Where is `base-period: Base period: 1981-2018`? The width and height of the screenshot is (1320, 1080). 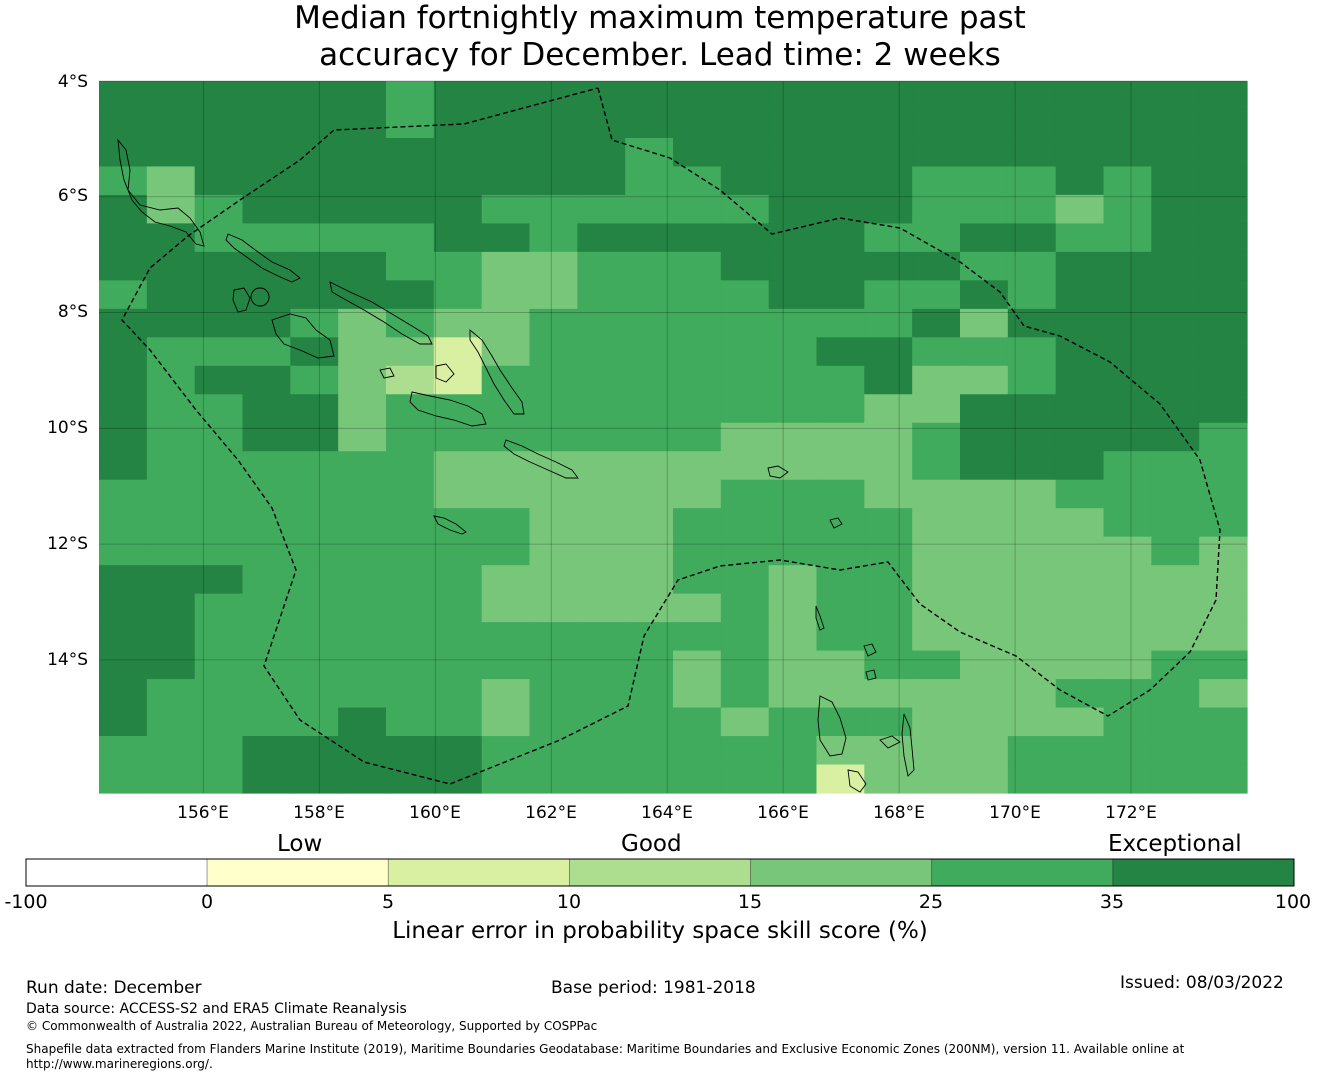 base-period: Base period: 1981-2018 is located at coordinates (653, 988).